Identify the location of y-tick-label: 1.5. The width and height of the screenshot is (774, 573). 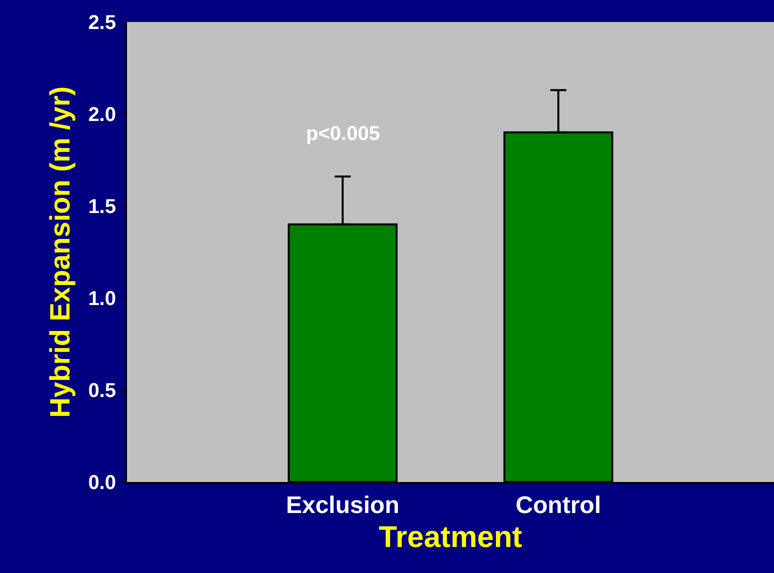
(102, 207).